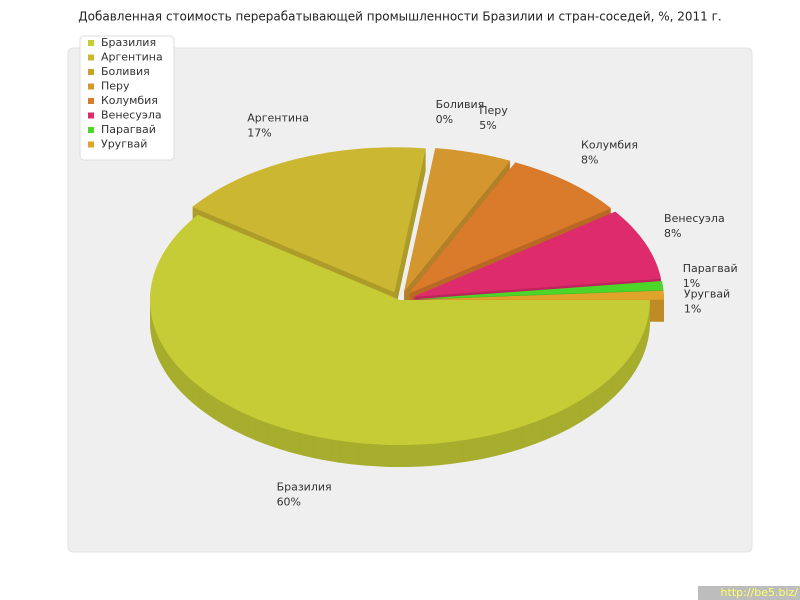 This screenshot has width=800, height=600. Describe the element at coordinates (487, 125) in the screenshot. I see `data-label-value: 5%` at that location.